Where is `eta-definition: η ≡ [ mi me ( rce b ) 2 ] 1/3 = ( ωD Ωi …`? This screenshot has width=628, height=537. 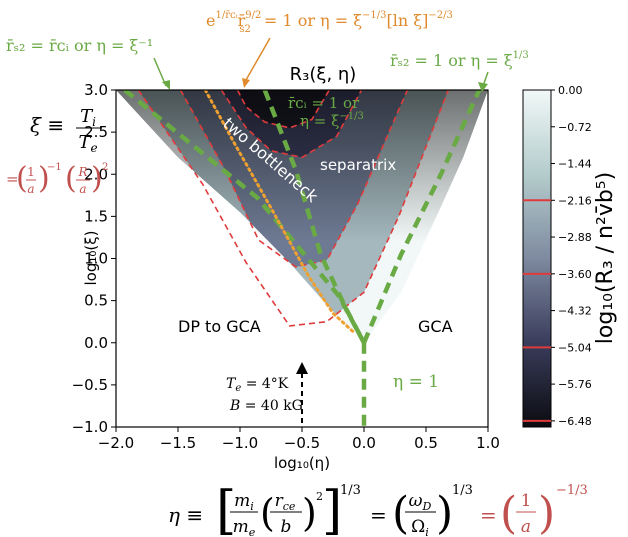
eta-definition: η ≡ [ mi me ( rce b ) 2 ] 1/3 = ( ωD Ωi … is located at coordinates (320, 509).